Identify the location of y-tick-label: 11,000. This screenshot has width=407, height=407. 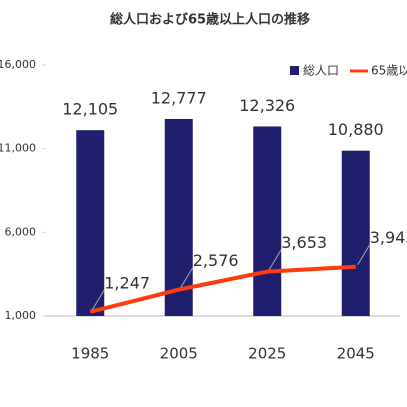
(18, 148).